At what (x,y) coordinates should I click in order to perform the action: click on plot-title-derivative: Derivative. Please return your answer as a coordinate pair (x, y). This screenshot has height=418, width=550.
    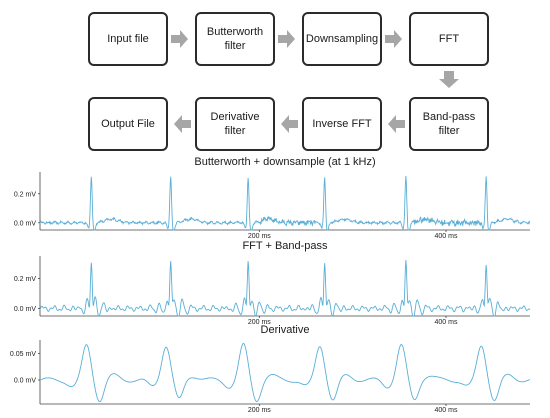
    Looking at the image, I should click on (285, 330).